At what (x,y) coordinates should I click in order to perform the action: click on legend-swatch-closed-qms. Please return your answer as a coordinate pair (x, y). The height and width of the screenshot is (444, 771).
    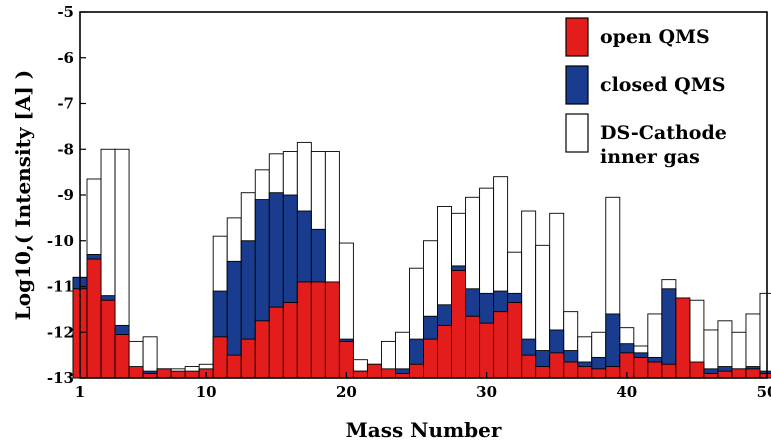
    Looking at the image, I should click on (577, 85).